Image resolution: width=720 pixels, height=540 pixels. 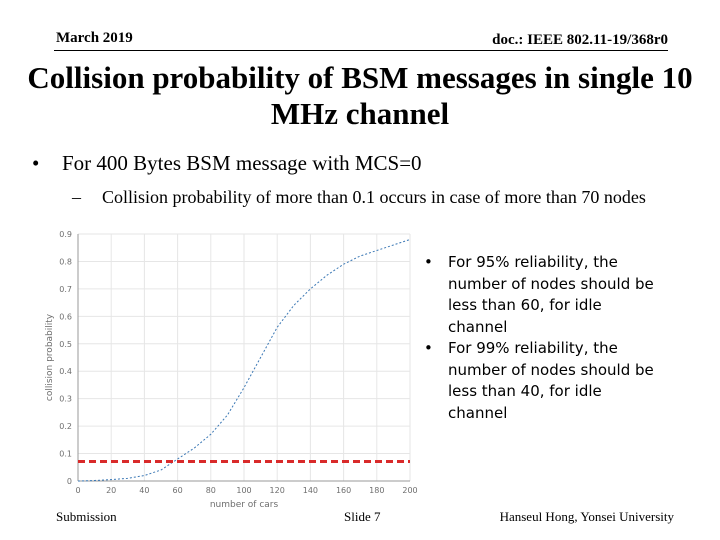 What do you see at coordinates (65, 399) in the screenshot?
I see `y-tick-label: 0.3` at bounding box center [65, 399].